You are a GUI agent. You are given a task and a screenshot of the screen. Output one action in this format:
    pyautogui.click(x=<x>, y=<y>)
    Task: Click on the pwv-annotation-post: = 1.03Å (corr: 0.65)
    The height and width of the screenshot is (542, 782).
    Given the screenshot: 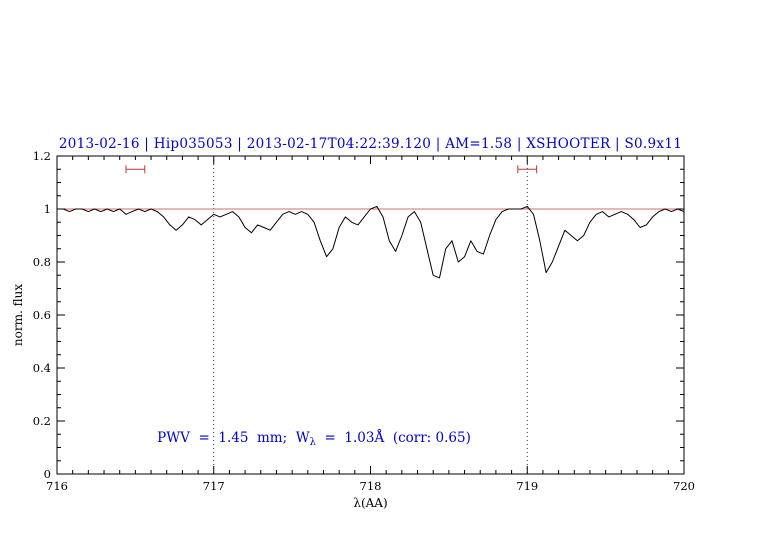 What is the action you would take?
    pyautogui.click(x=393, y=438)
    